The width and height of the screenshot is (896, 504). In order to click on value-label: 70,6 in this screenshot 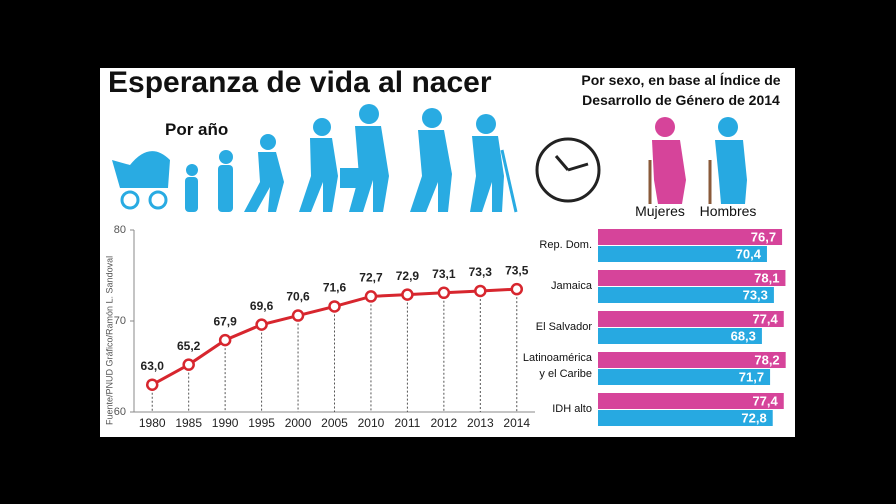, I will do `click(298, 297)`.